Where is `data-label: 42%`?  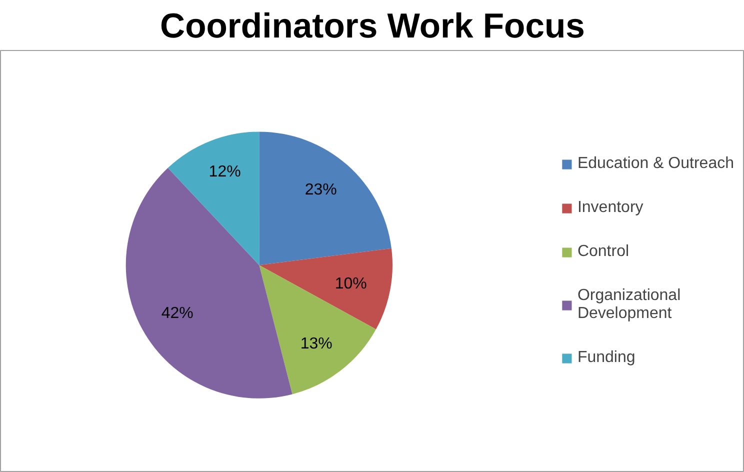 data-label: 42% is located at coordinates (177, 313).